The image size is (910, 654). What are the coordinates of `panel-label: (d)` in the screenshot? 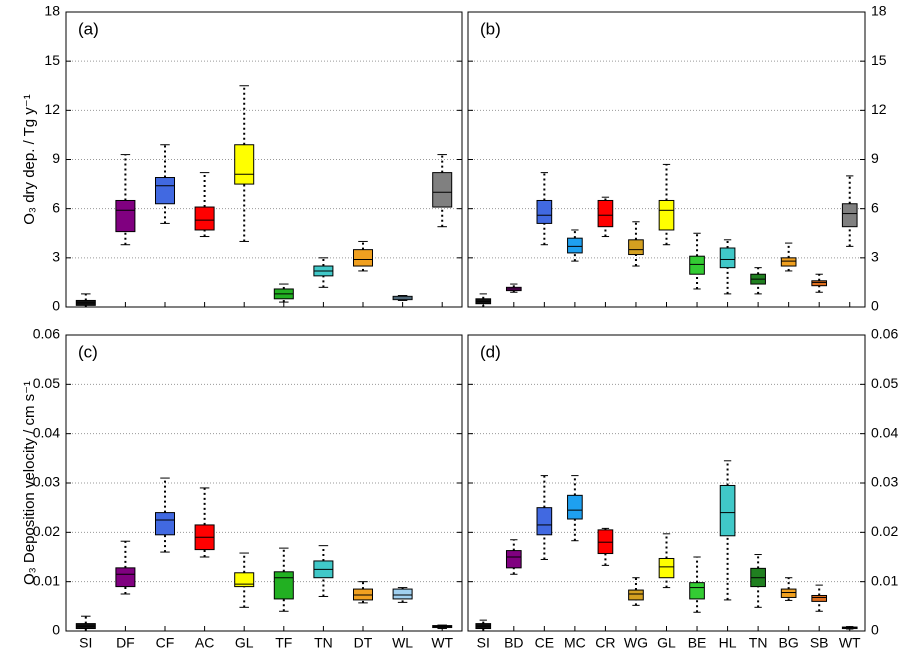 It's located at (490, 351).